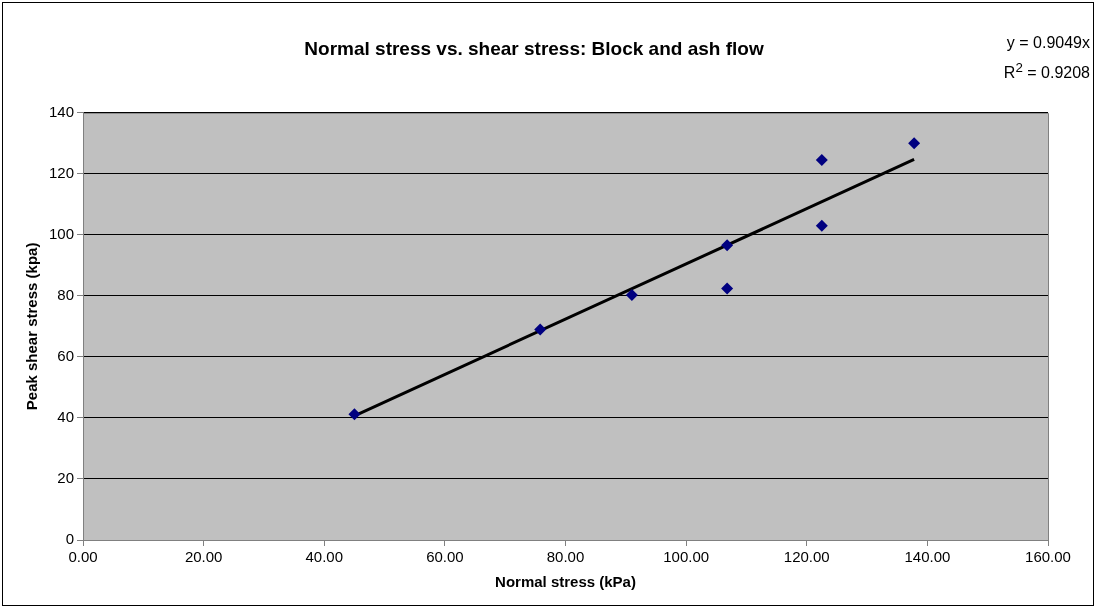 The image size is (1098, 610). What do you see at coordinates (66, 356) in the screenshot?
I see `y-tick-label: 60` at bounding box center [66, 356].